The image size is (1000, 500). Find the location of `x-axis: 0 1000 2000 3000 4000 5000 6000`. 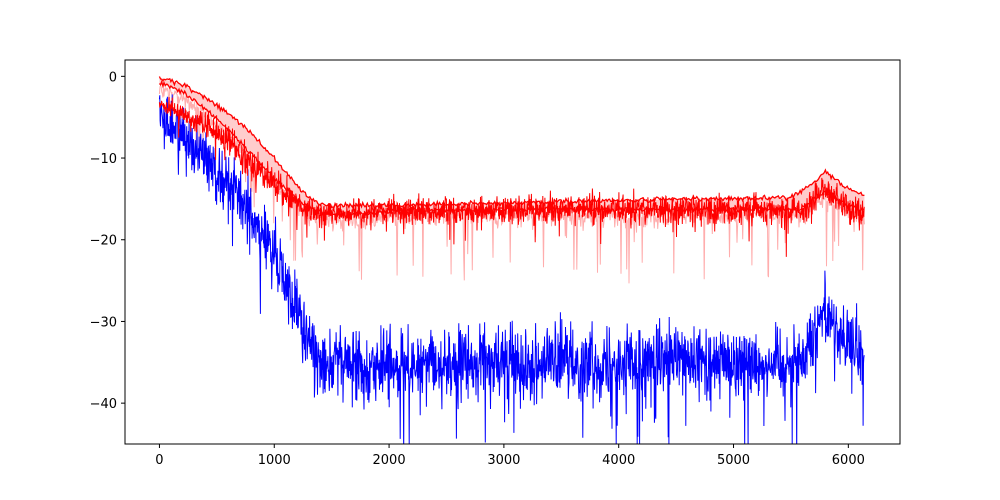

x-axis: 0 1000 2000 3000 4000 5000 6000 is located at coordinates (510, 456).